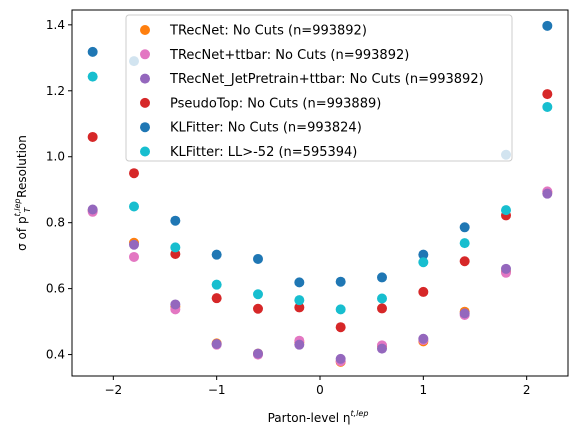 This screenshot has width=576, height=439. What do you see at coordinates (55, 25) in the screenshot?
I see `y-tick-label: 1.4` at bounding box center [55, 25].